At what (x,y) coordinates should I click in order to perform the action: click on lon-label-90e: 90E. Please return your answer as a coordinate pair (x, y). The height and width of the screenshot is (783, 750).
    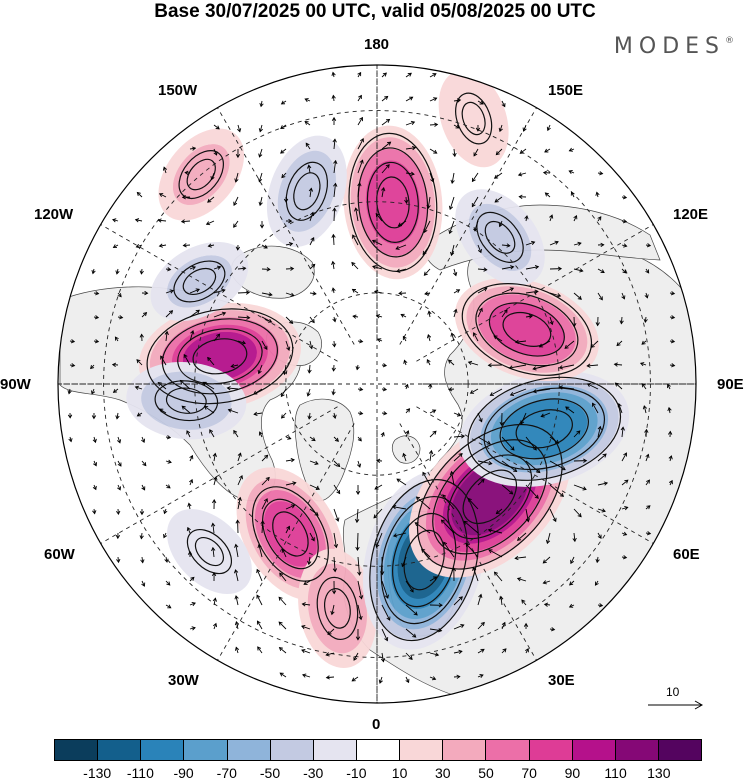
    Looking at the image, I should click on (730, 384).